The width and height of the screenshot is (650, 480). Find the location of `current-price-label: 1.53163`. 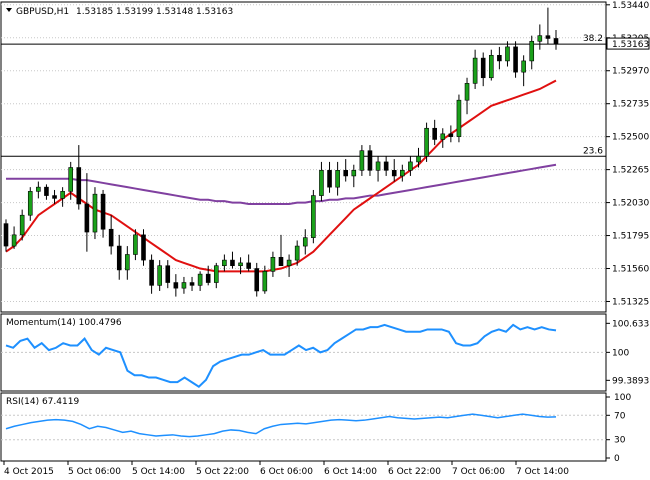

current-price-label: 1.53163 is located at coordinates (630, 45).